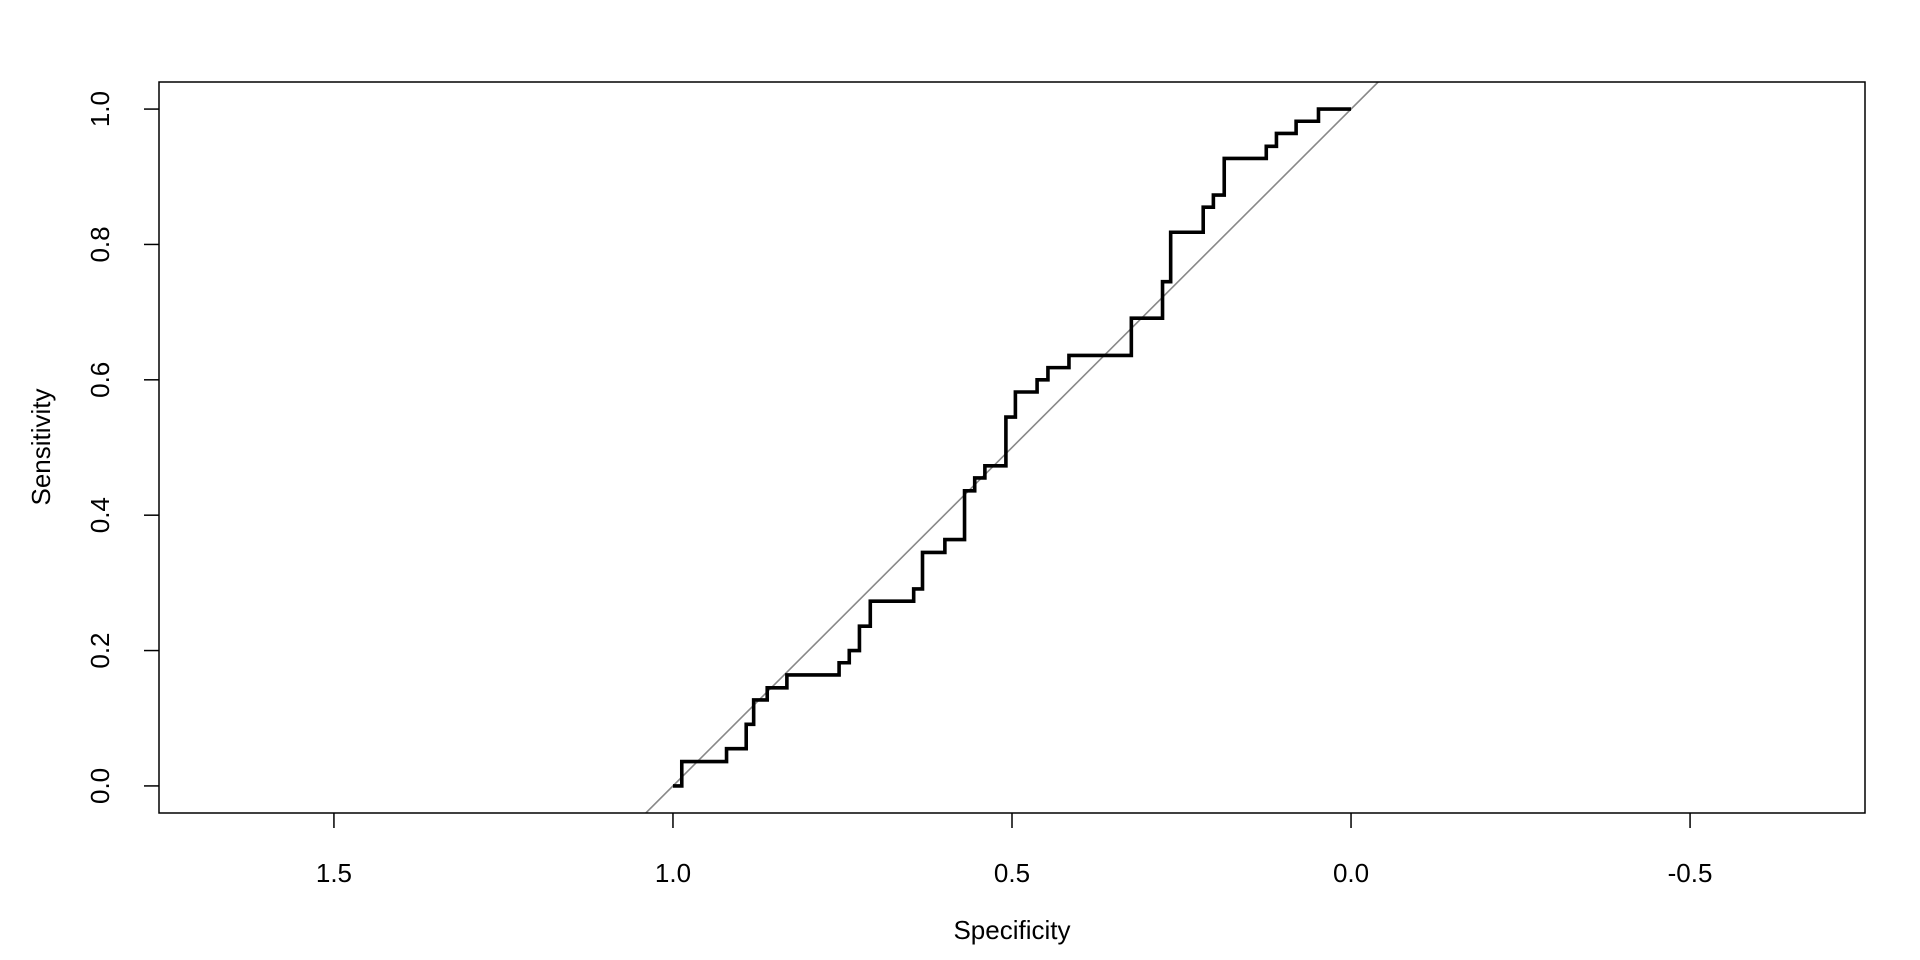 The image size is (1920, 960). What do you see at coordinates (334, 873) in the screenshot?
I see `x-tick-label: 1.5` at bounding box center [334, 873].